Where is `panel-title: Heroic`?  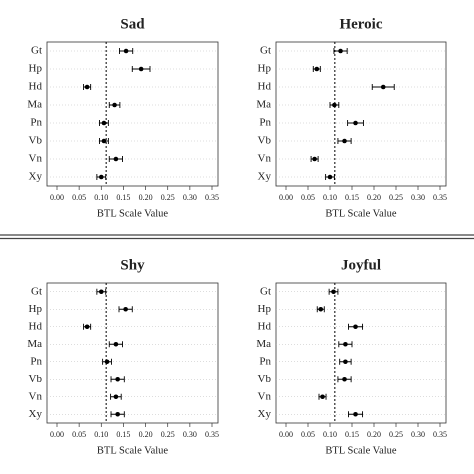 panel-title: Heroic is located at coordinates (360, 24).